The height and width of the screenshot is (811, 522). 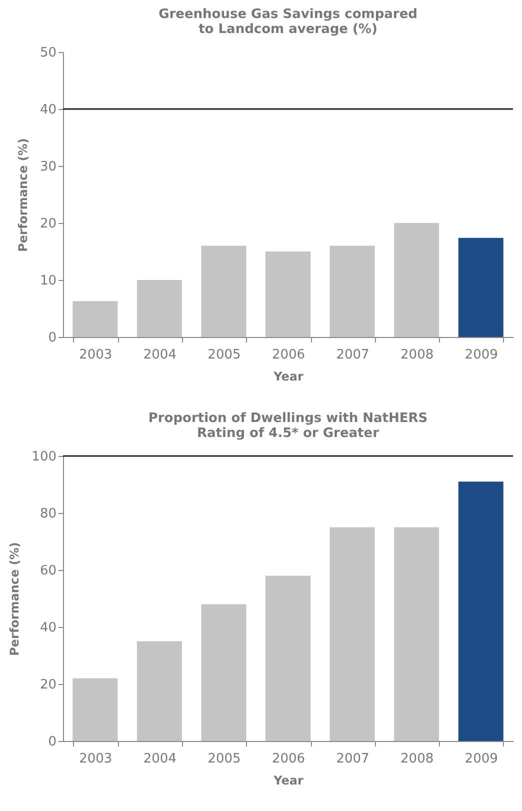 What do you see at coordinates (48, 167) in the screenshot?
I see `y-tick-label: 30` at bounding box center [48, 167].